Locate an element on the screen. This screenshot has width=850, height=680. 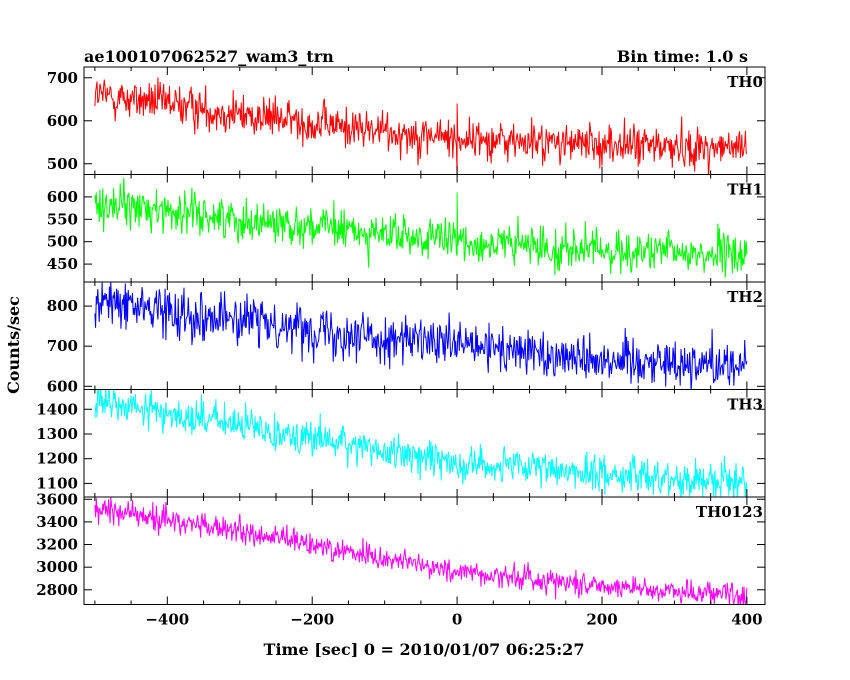
panel-th0123: TH0123 2800 3000 3200 3400 3600 is located at coordinates (401, 547).